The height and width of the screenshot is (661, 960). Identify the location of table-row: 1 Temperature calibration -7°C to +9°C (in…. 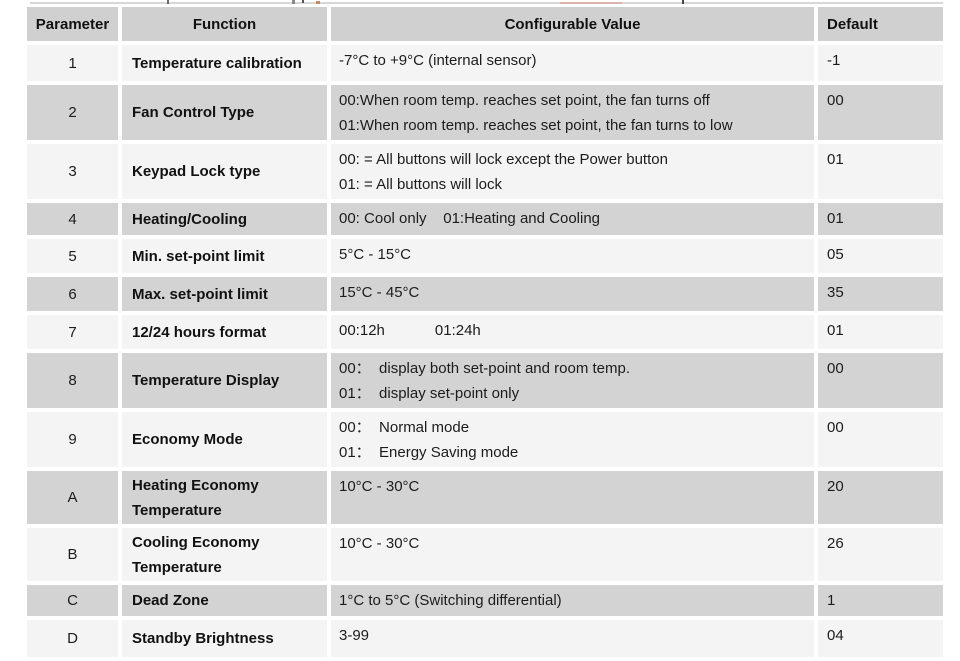
(485, 63).